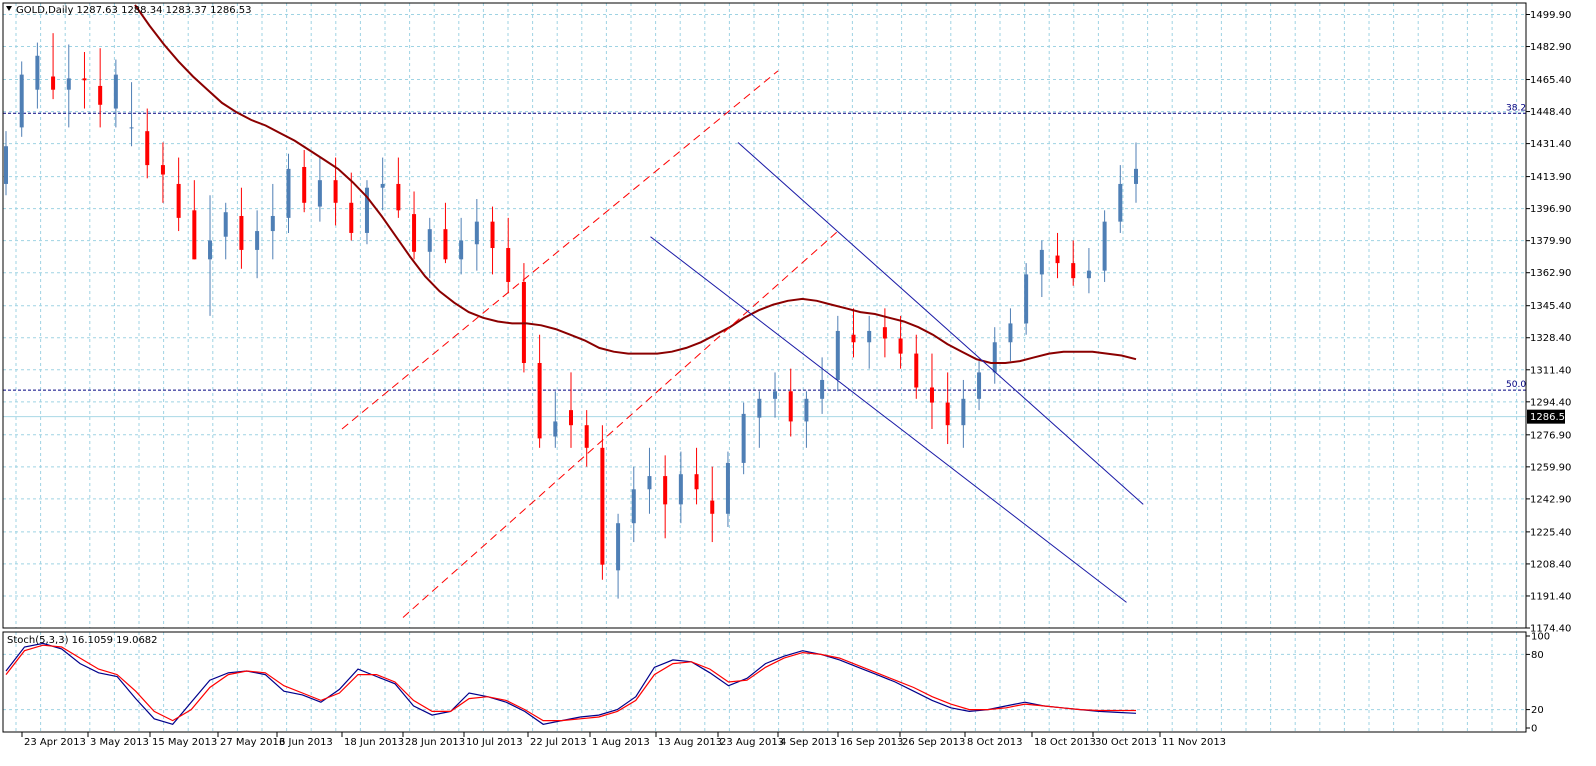  Describe the element at coordinates (571, 683) in the screenshot. I see `stoch-main-line` at that location.